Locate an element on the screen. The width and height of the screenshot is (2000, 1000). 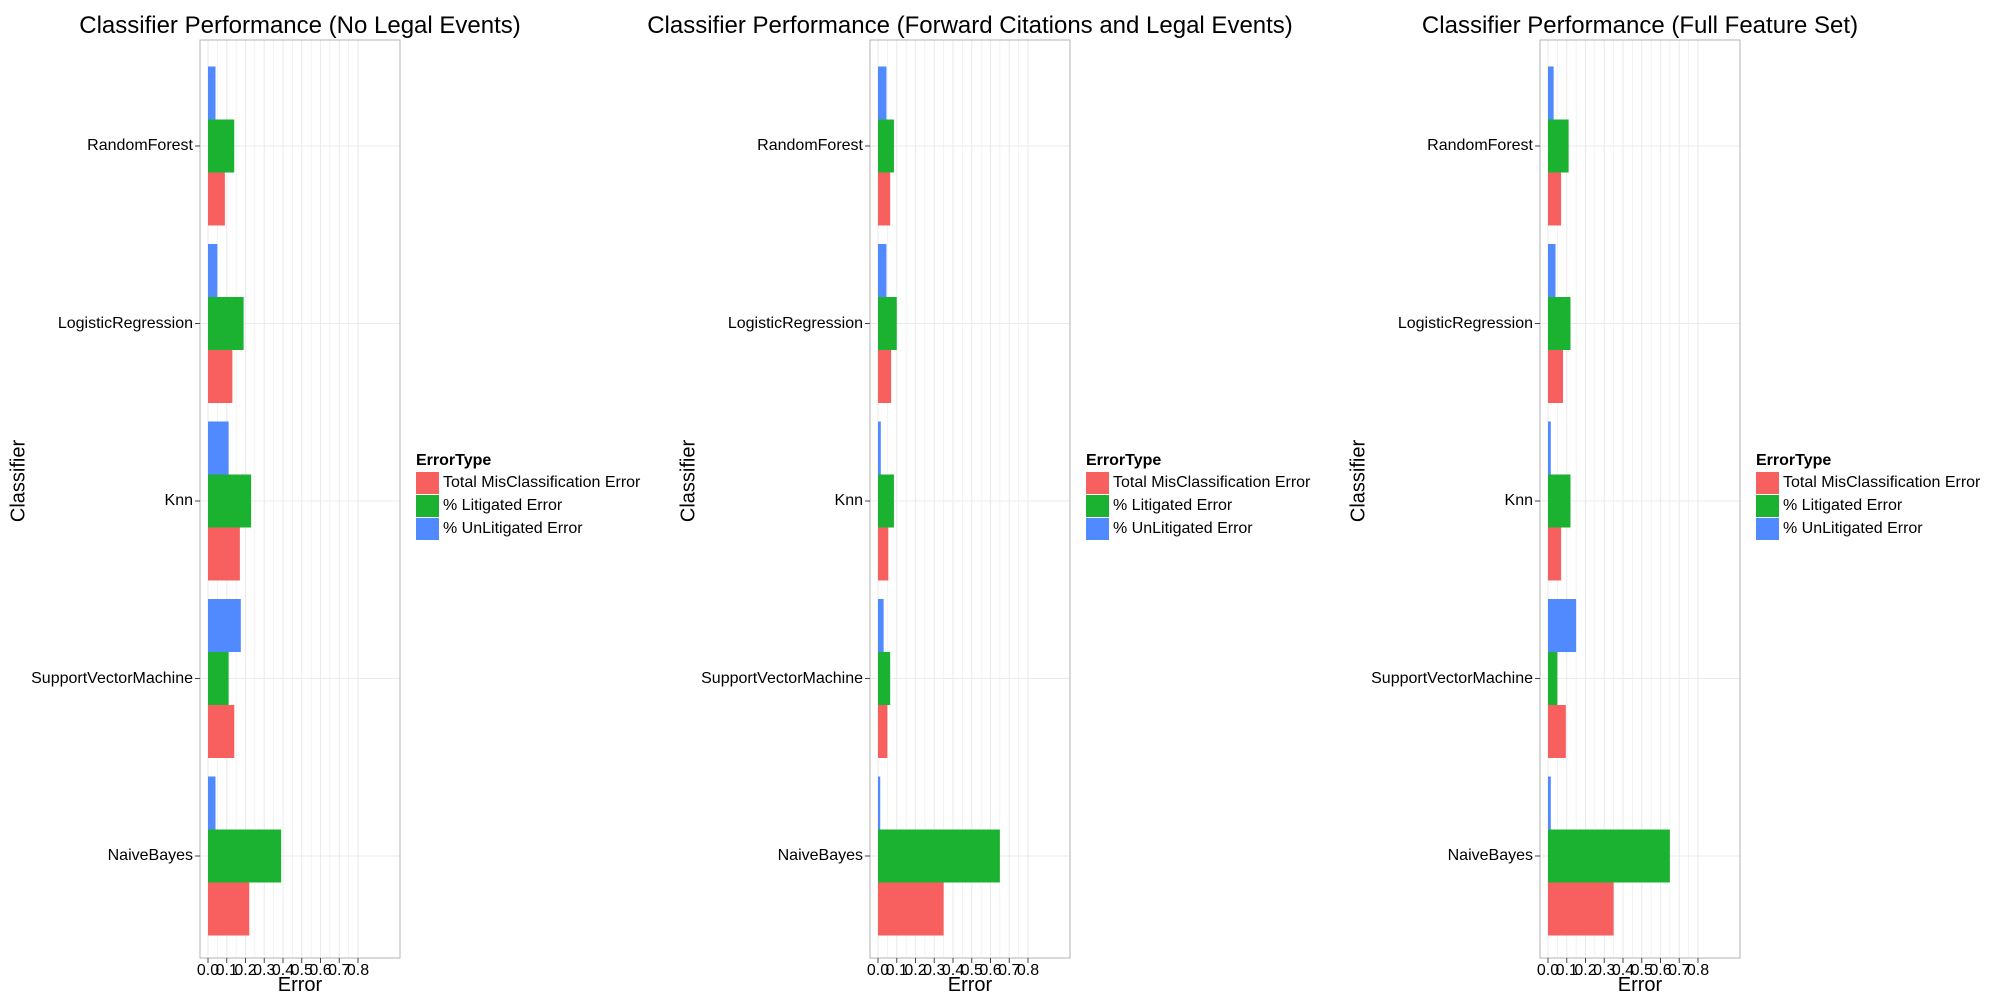
bar-unlitigated-supportvectormachine is located at coordinates (224, 625).